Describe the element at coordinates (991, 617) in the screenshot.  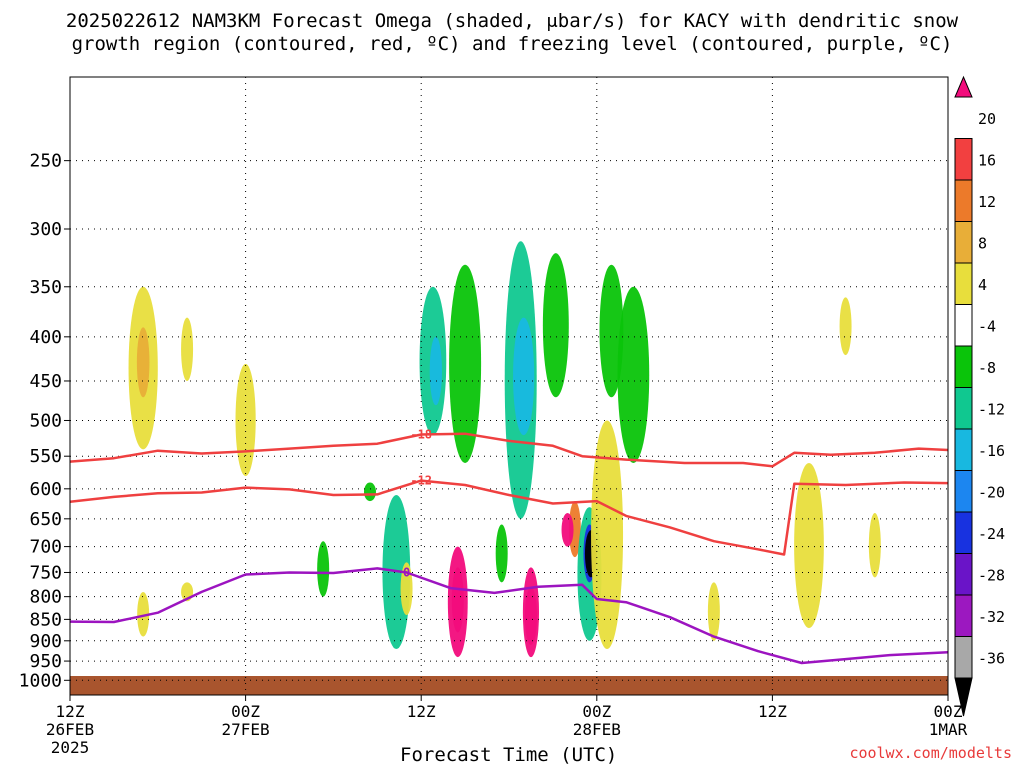
I see `colorbar-label: -32` at that location.